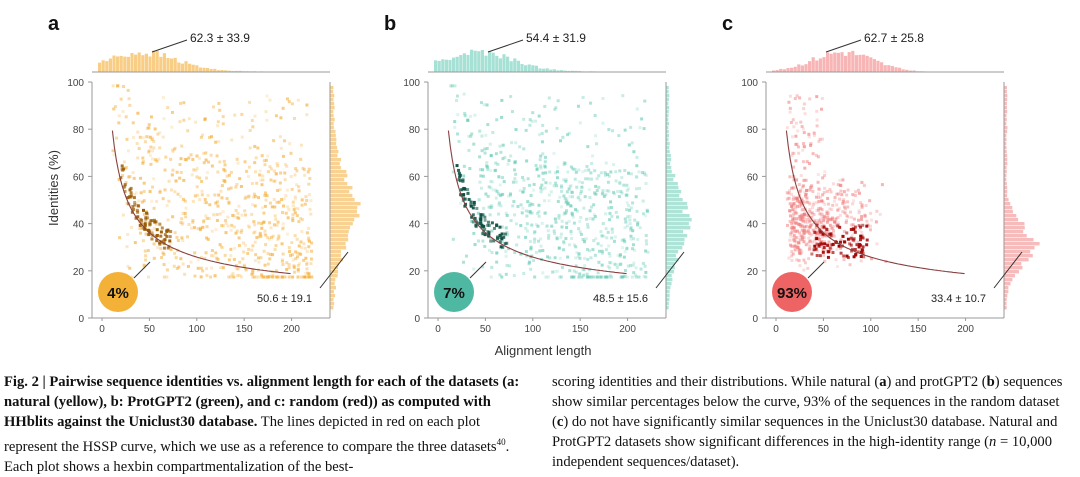 The image size is (1080, 477). What do you see at coordinates (753, 225) in the screenshot?
I see `y-tick-label: 40` at bounding box center [753, 225].